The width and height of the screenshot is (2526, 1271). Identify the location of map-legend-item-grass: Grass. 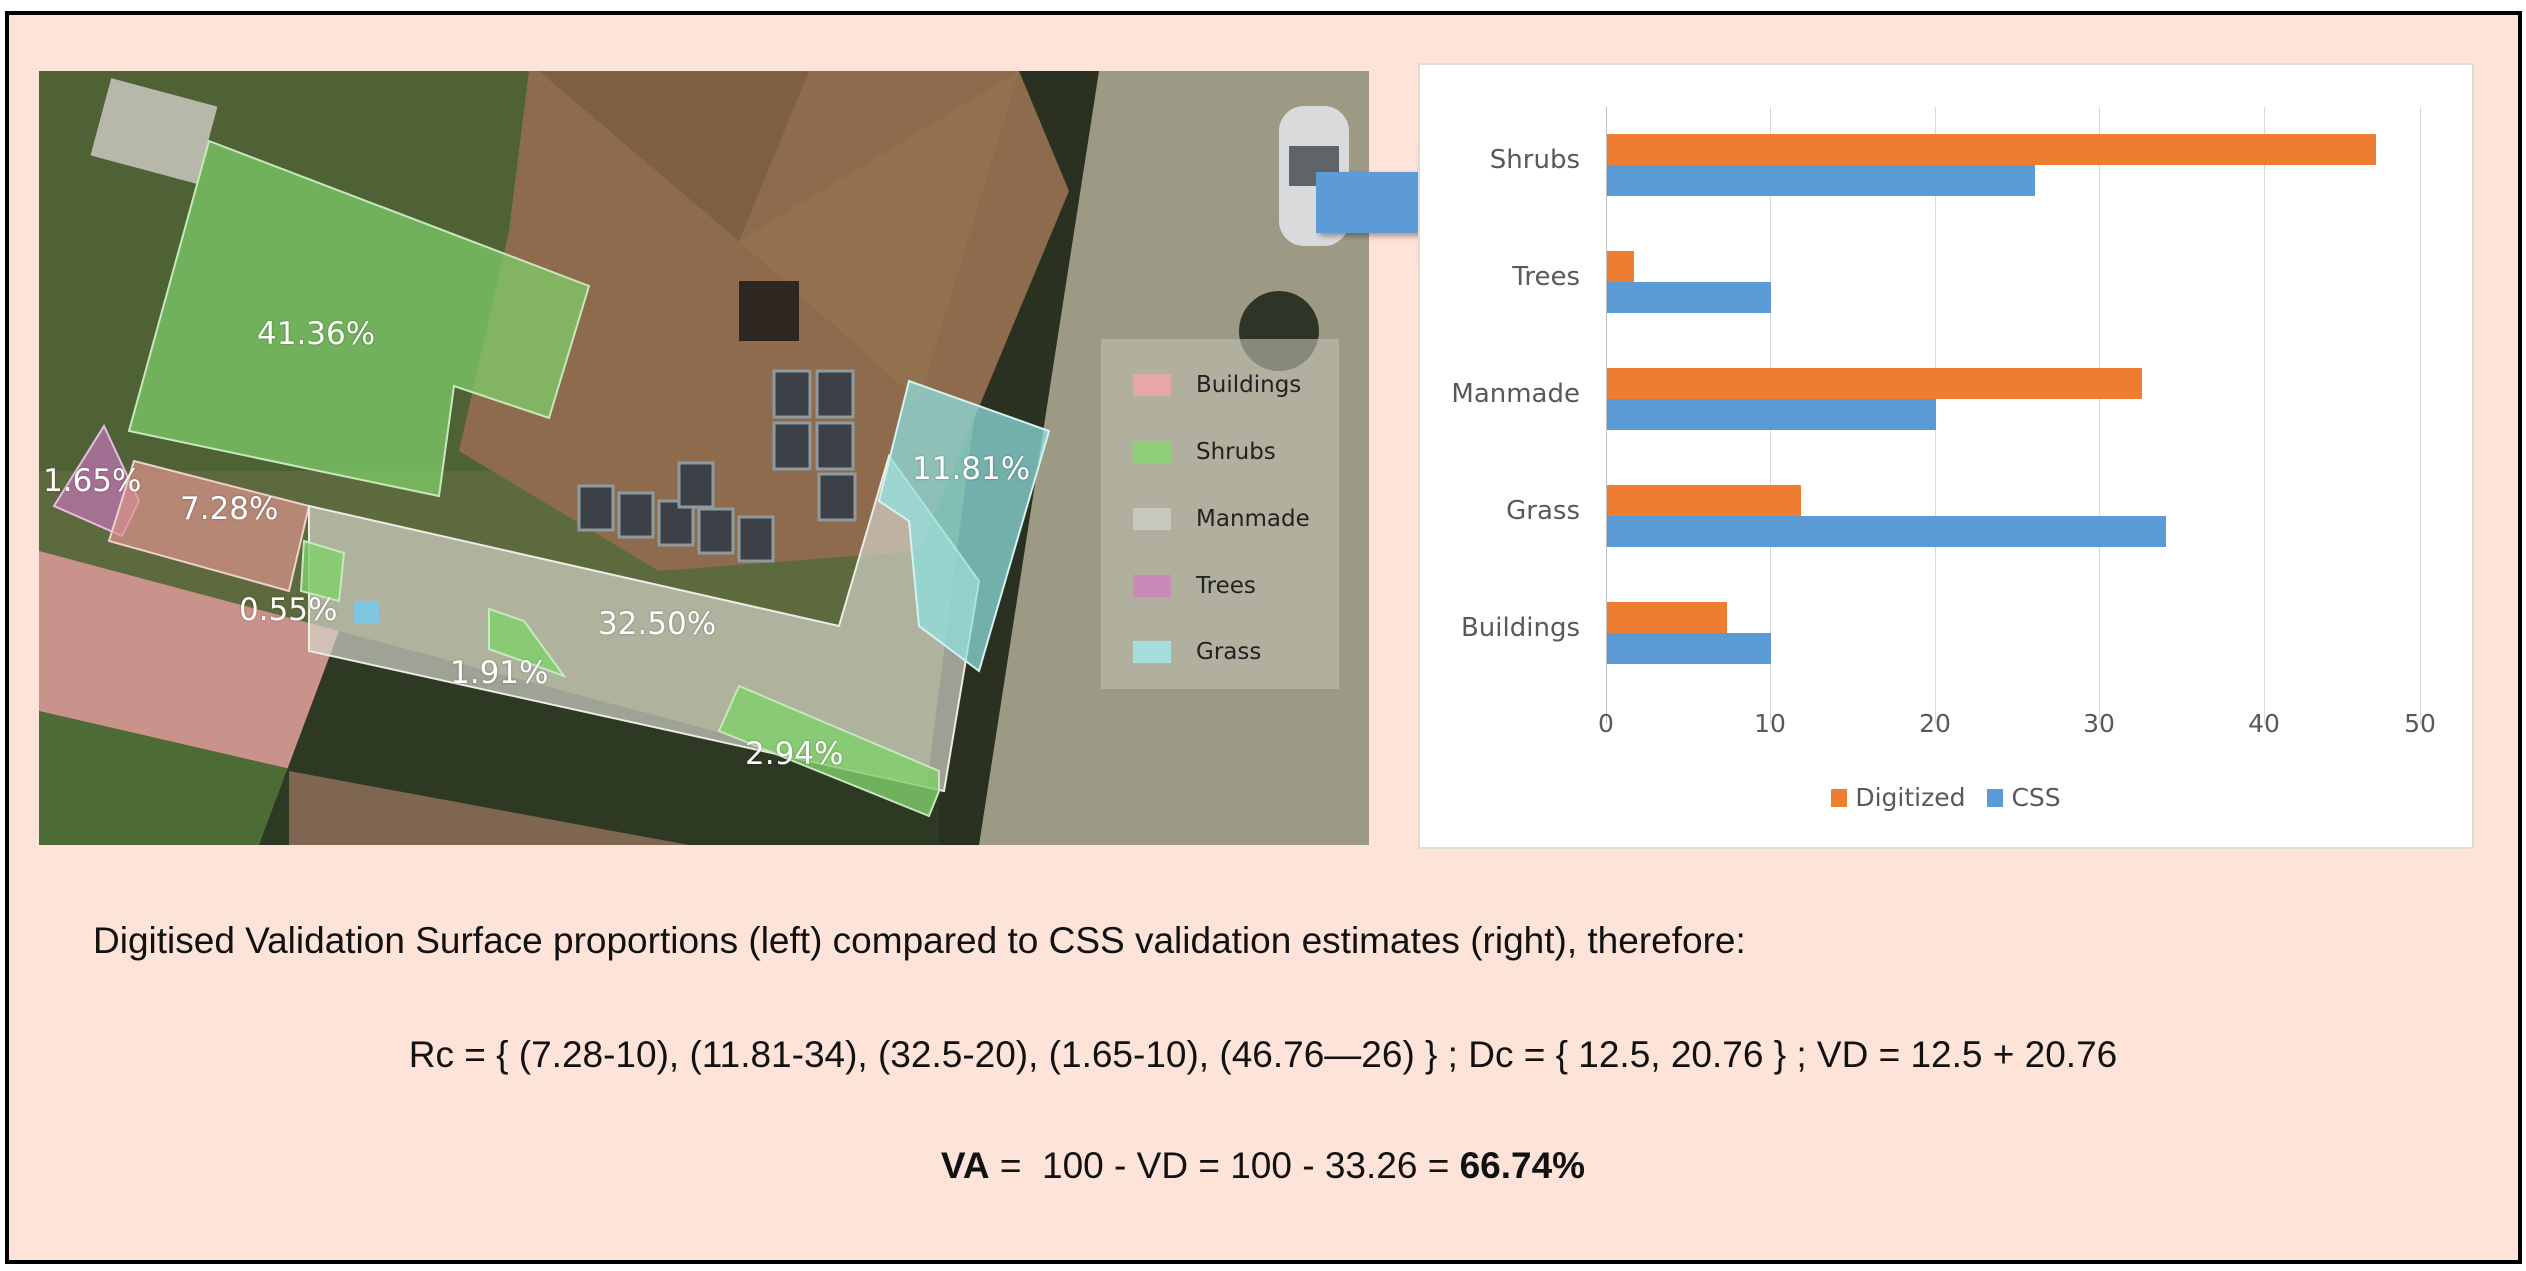
(1197, 652).